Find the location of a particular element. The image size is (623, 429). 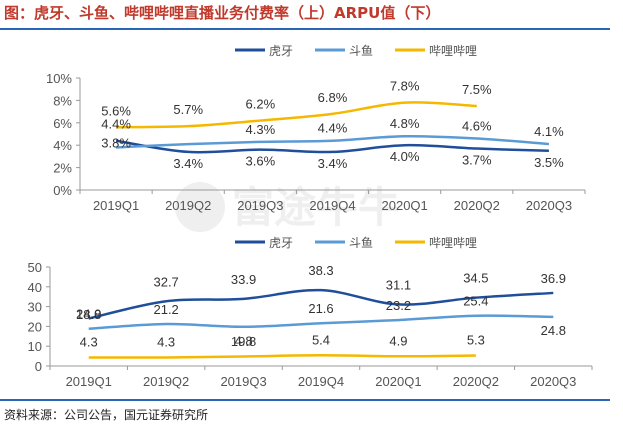

arpu-data-label: 21.2 is located at coordinates (165, 309).